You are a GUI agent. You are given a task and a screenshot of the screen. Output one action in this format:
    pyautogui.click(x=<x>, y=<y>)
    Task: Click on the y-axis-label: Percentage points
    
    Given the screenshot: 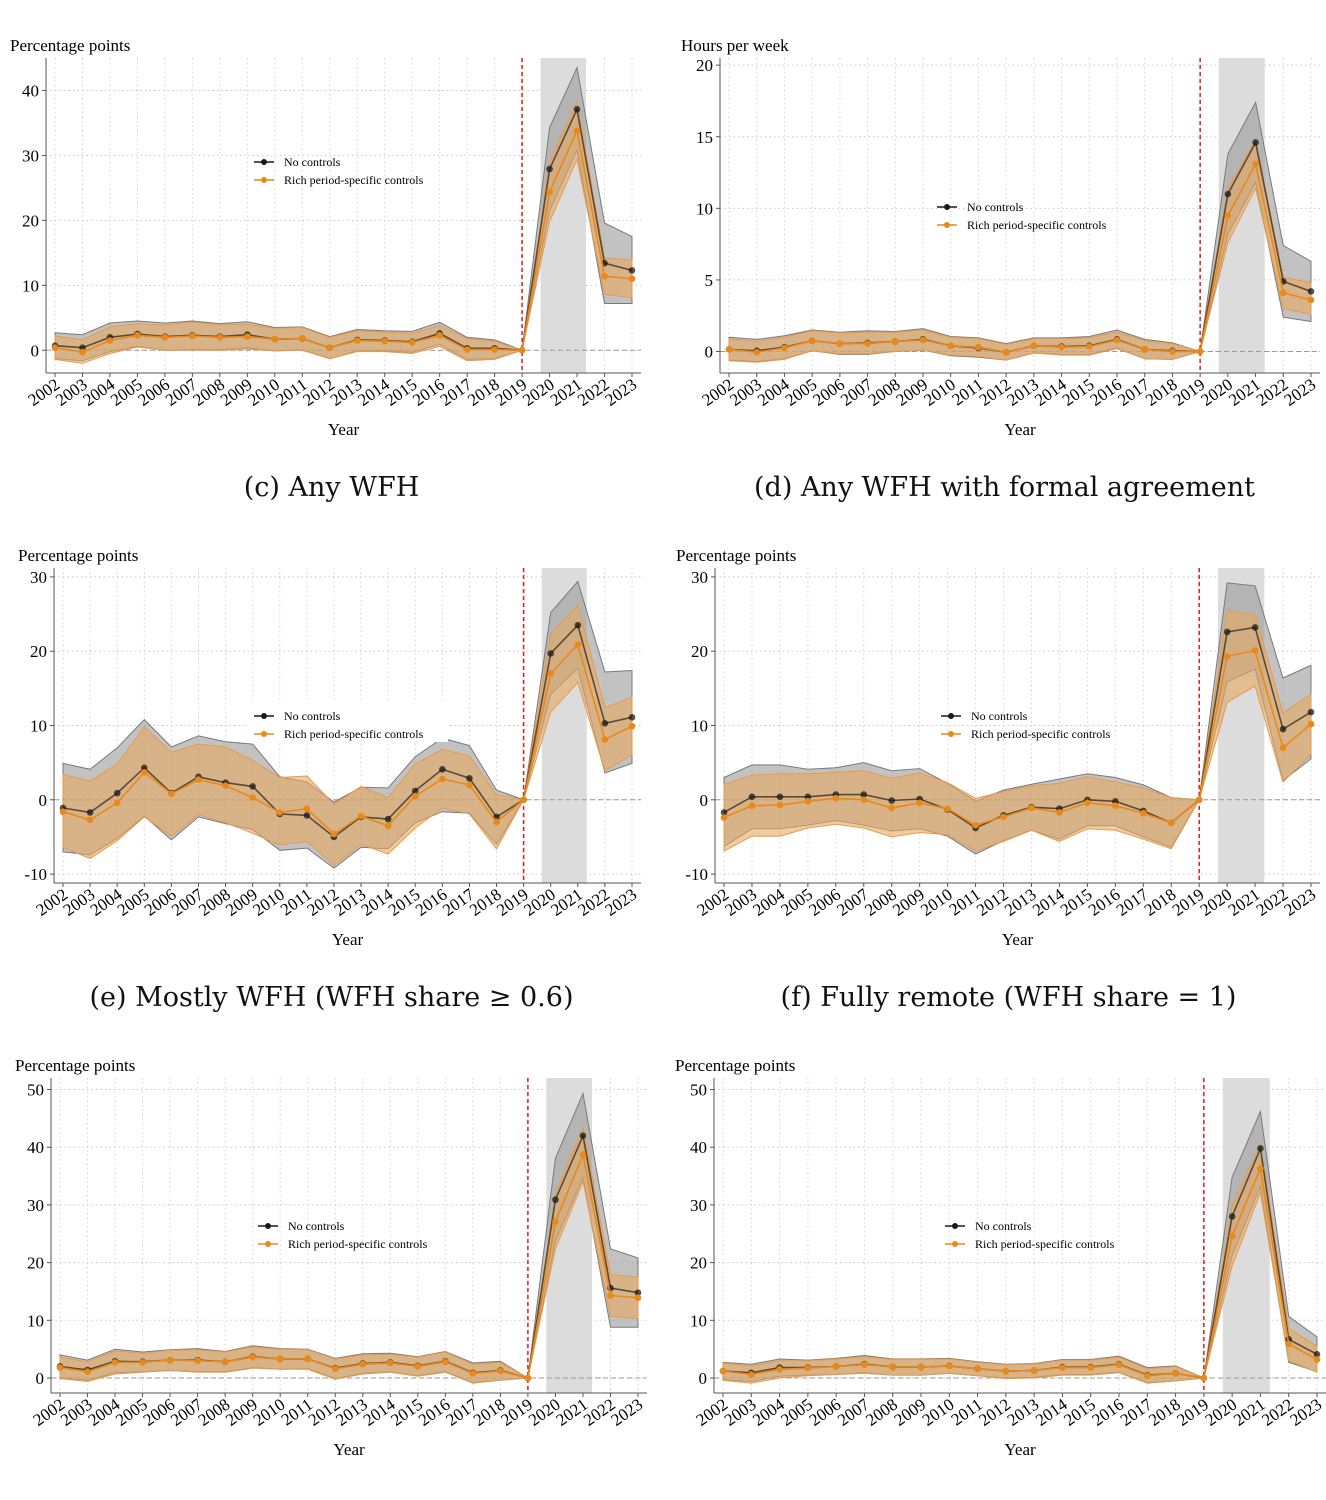 What is the action you would take?
    pyautogui.click(x=735, y=1065)
    